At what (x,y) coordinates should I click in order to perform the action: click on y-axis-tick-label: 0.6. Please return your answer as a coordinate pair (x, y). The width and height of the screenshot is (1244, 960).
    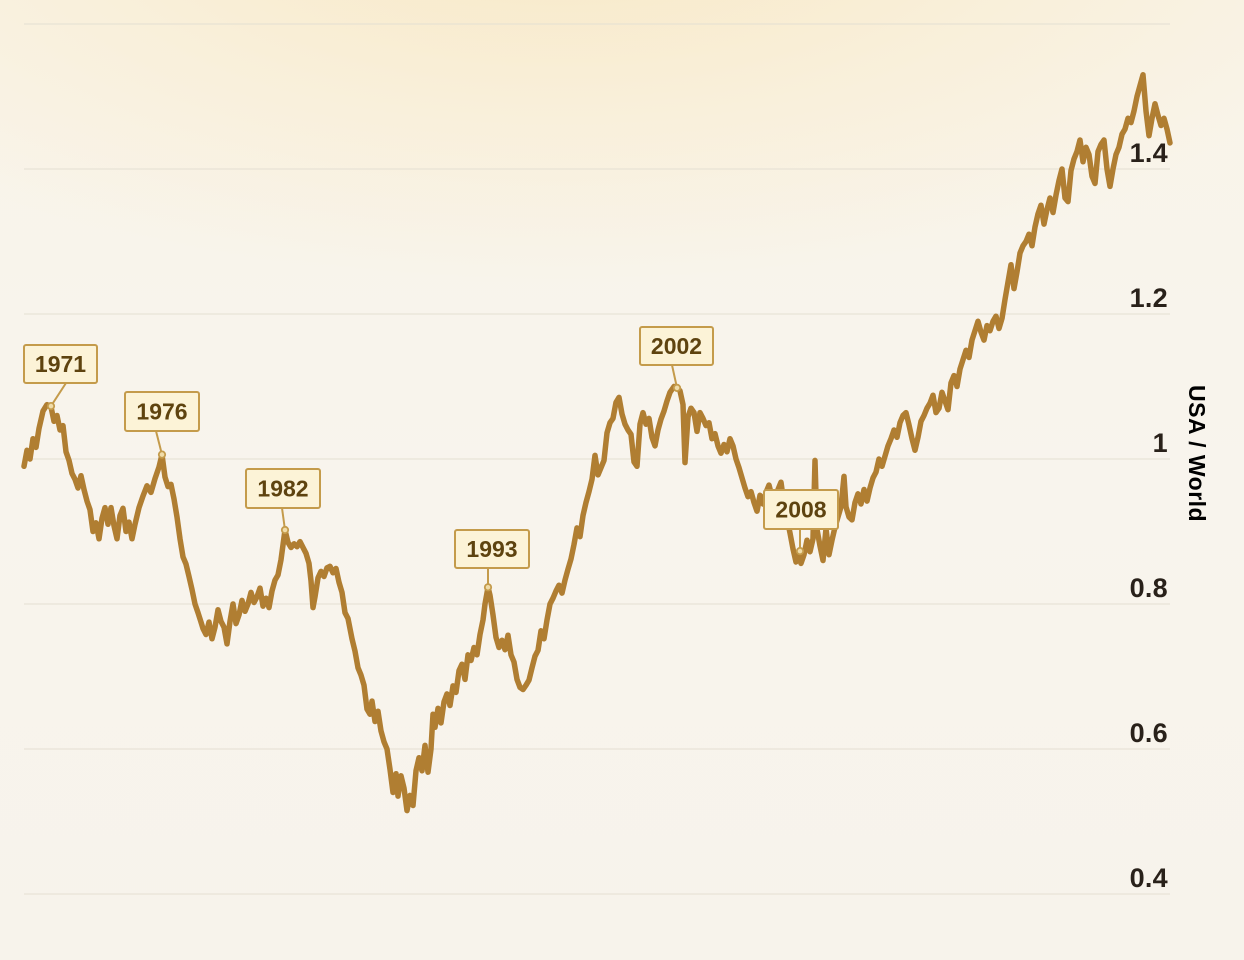
    Looking at the image, I should click on (1149, 733).